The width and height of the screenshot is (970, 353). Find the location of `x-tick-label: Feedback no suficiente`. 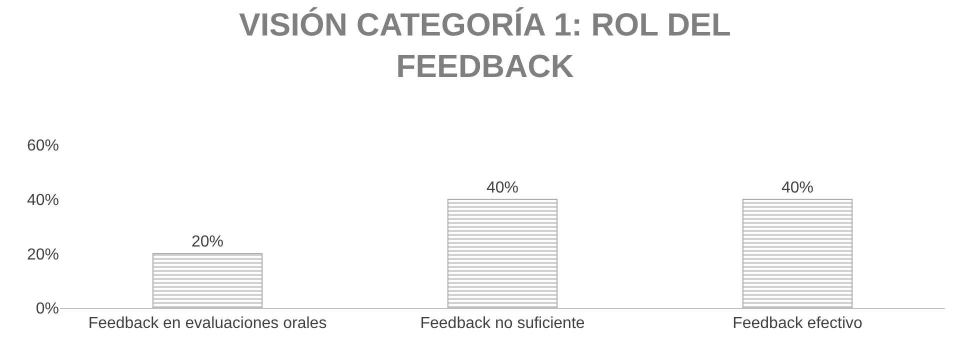

x-tick-label: Feedback no suficiente is located at coordinates (502, 323).